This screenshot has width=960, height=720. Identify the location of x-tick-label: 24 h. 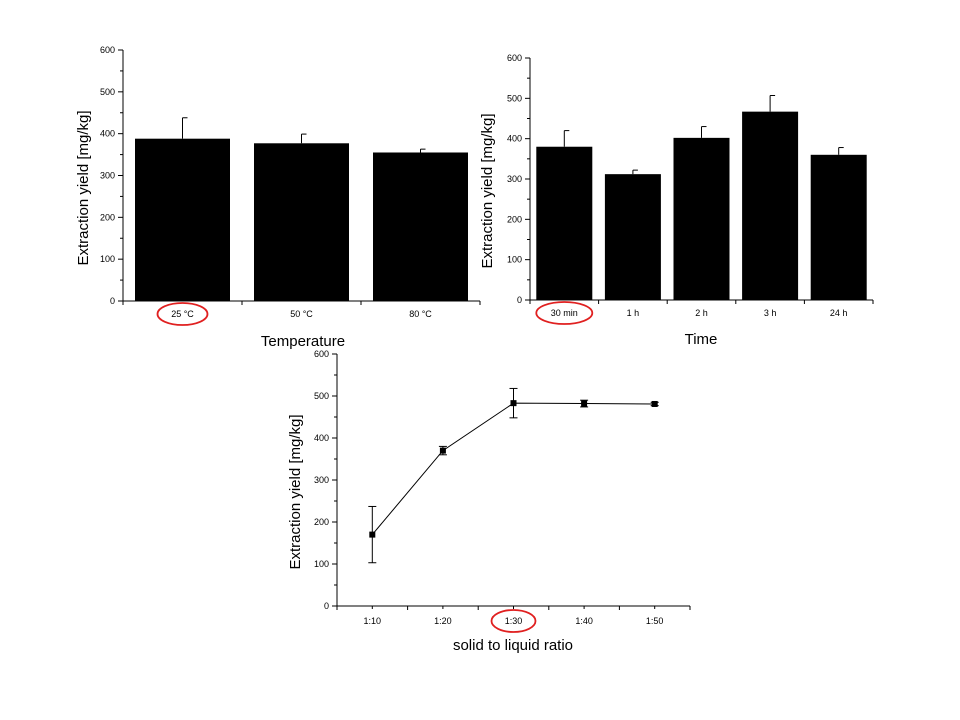
(839, 313).